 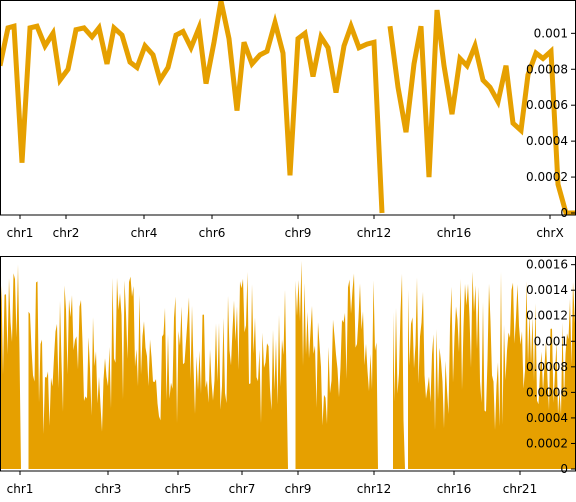 What do you see at coordinates (549, 233) in the screenshot?
I see `x-tick-label: chrX` at bounding box center [549, 233].